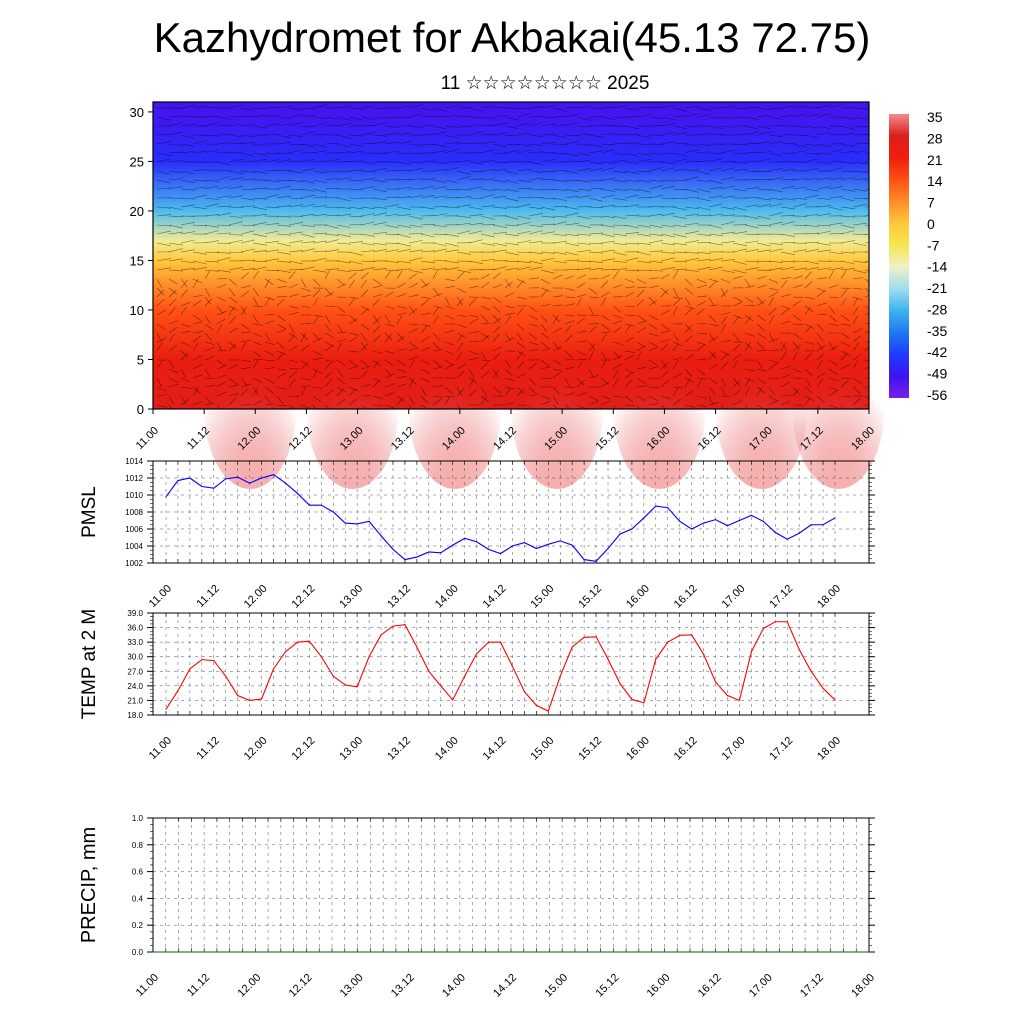  I want to click on ytick-label: 0.6, so click(138, 872).